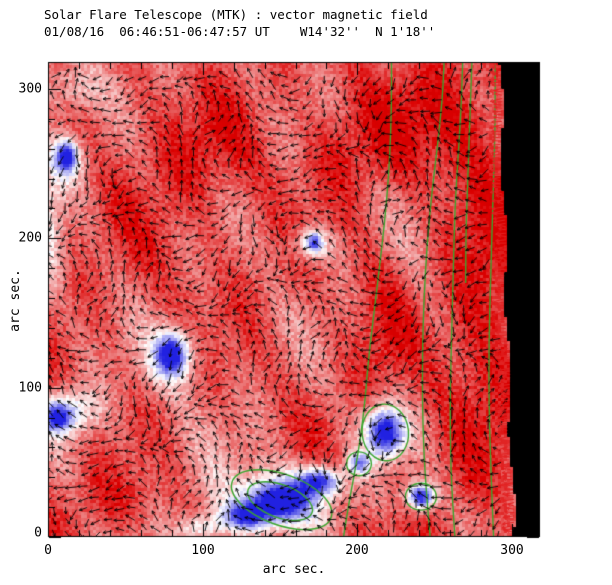  I want to click on y-tick-label-300: 300, so click(30, 89).